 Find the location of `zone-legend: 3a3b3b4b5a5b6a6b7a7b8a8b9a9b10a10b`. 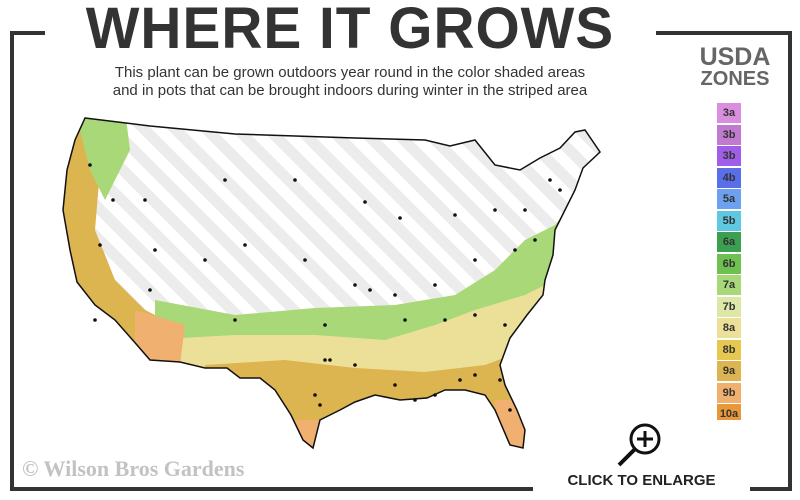

zone-legend: 3a3b3b4b5a5b6a6b7a7b8a8b9a9b10a10b is located at coordinates (729, 275).